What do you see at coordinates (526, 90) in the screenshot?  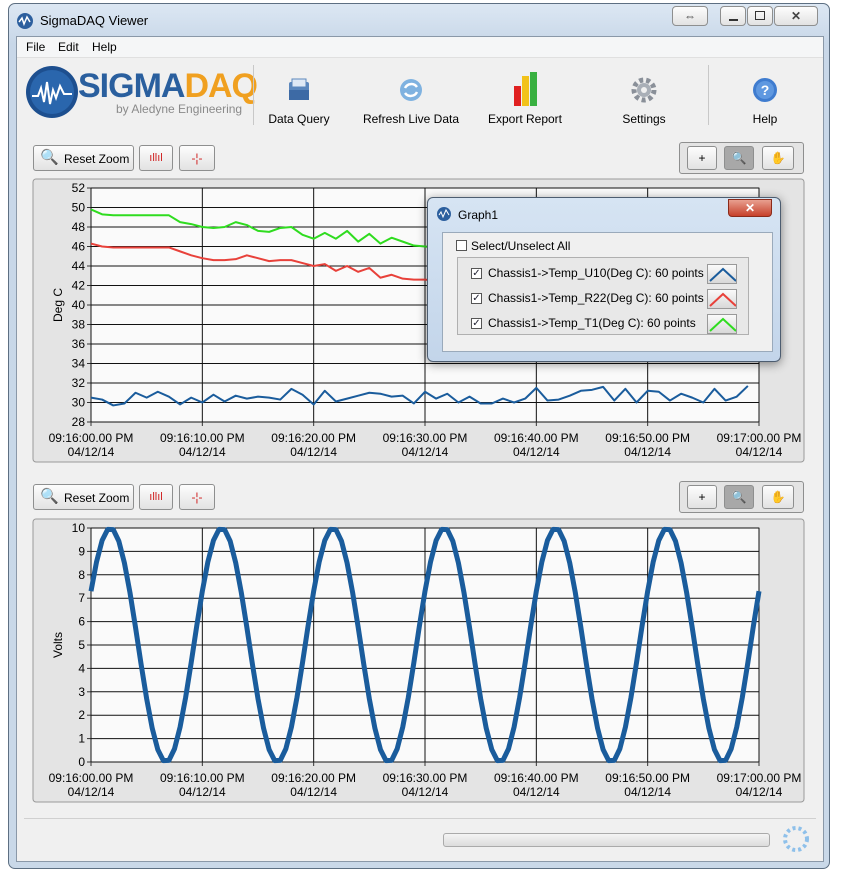 I see `export-report-icon` at bounding box center [526, 90].